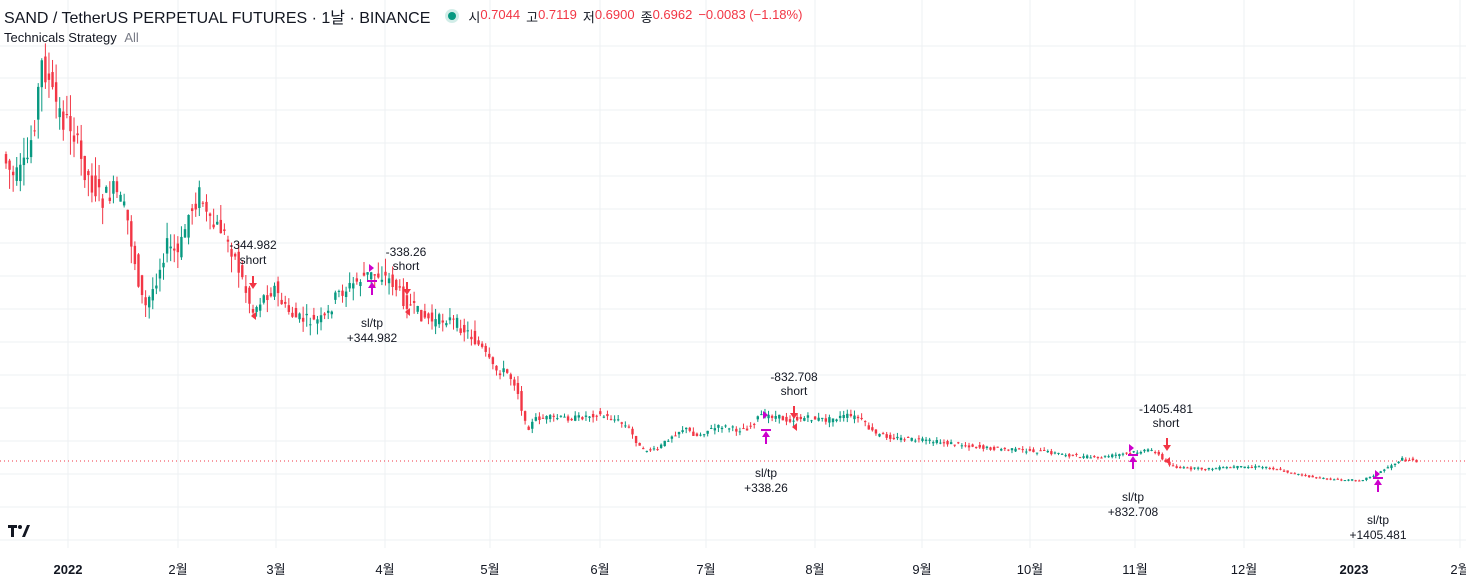 This screenshot has height=578, width=1466. I want to click on indicator-legend: Technicals Strategy All, so click(71, 37).